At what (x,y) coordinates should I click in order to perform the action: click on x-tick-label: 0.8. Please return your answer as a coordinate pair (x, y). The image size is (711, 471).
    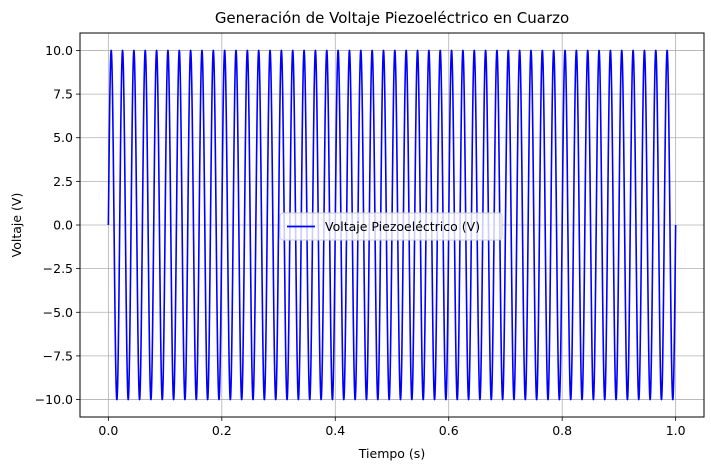
    Looking at the image, I should click on (562, 430).